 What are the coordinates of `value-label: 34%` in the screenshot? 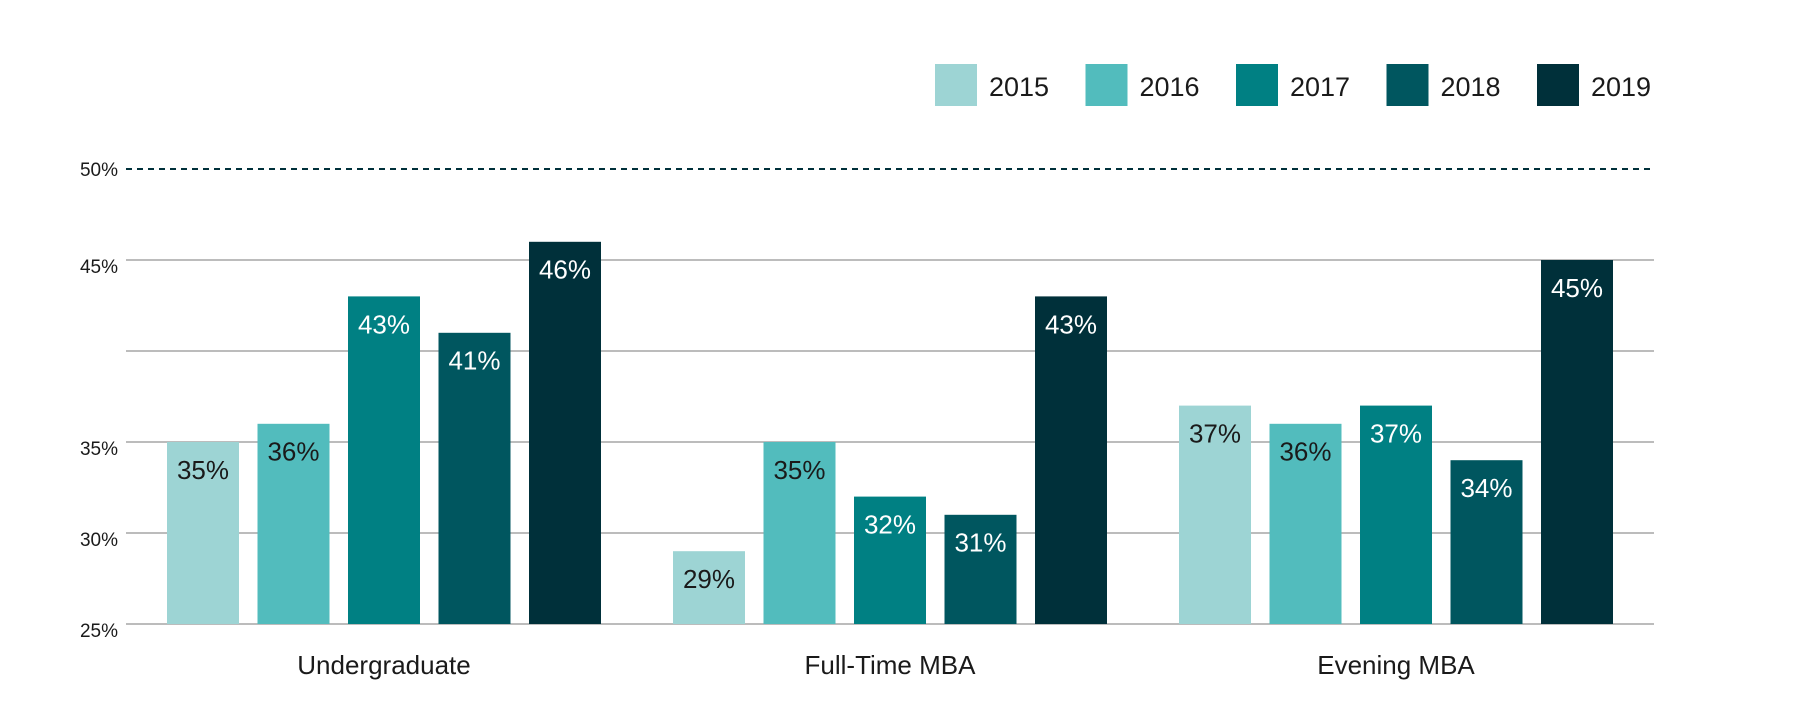 It's located at (1486, 488).